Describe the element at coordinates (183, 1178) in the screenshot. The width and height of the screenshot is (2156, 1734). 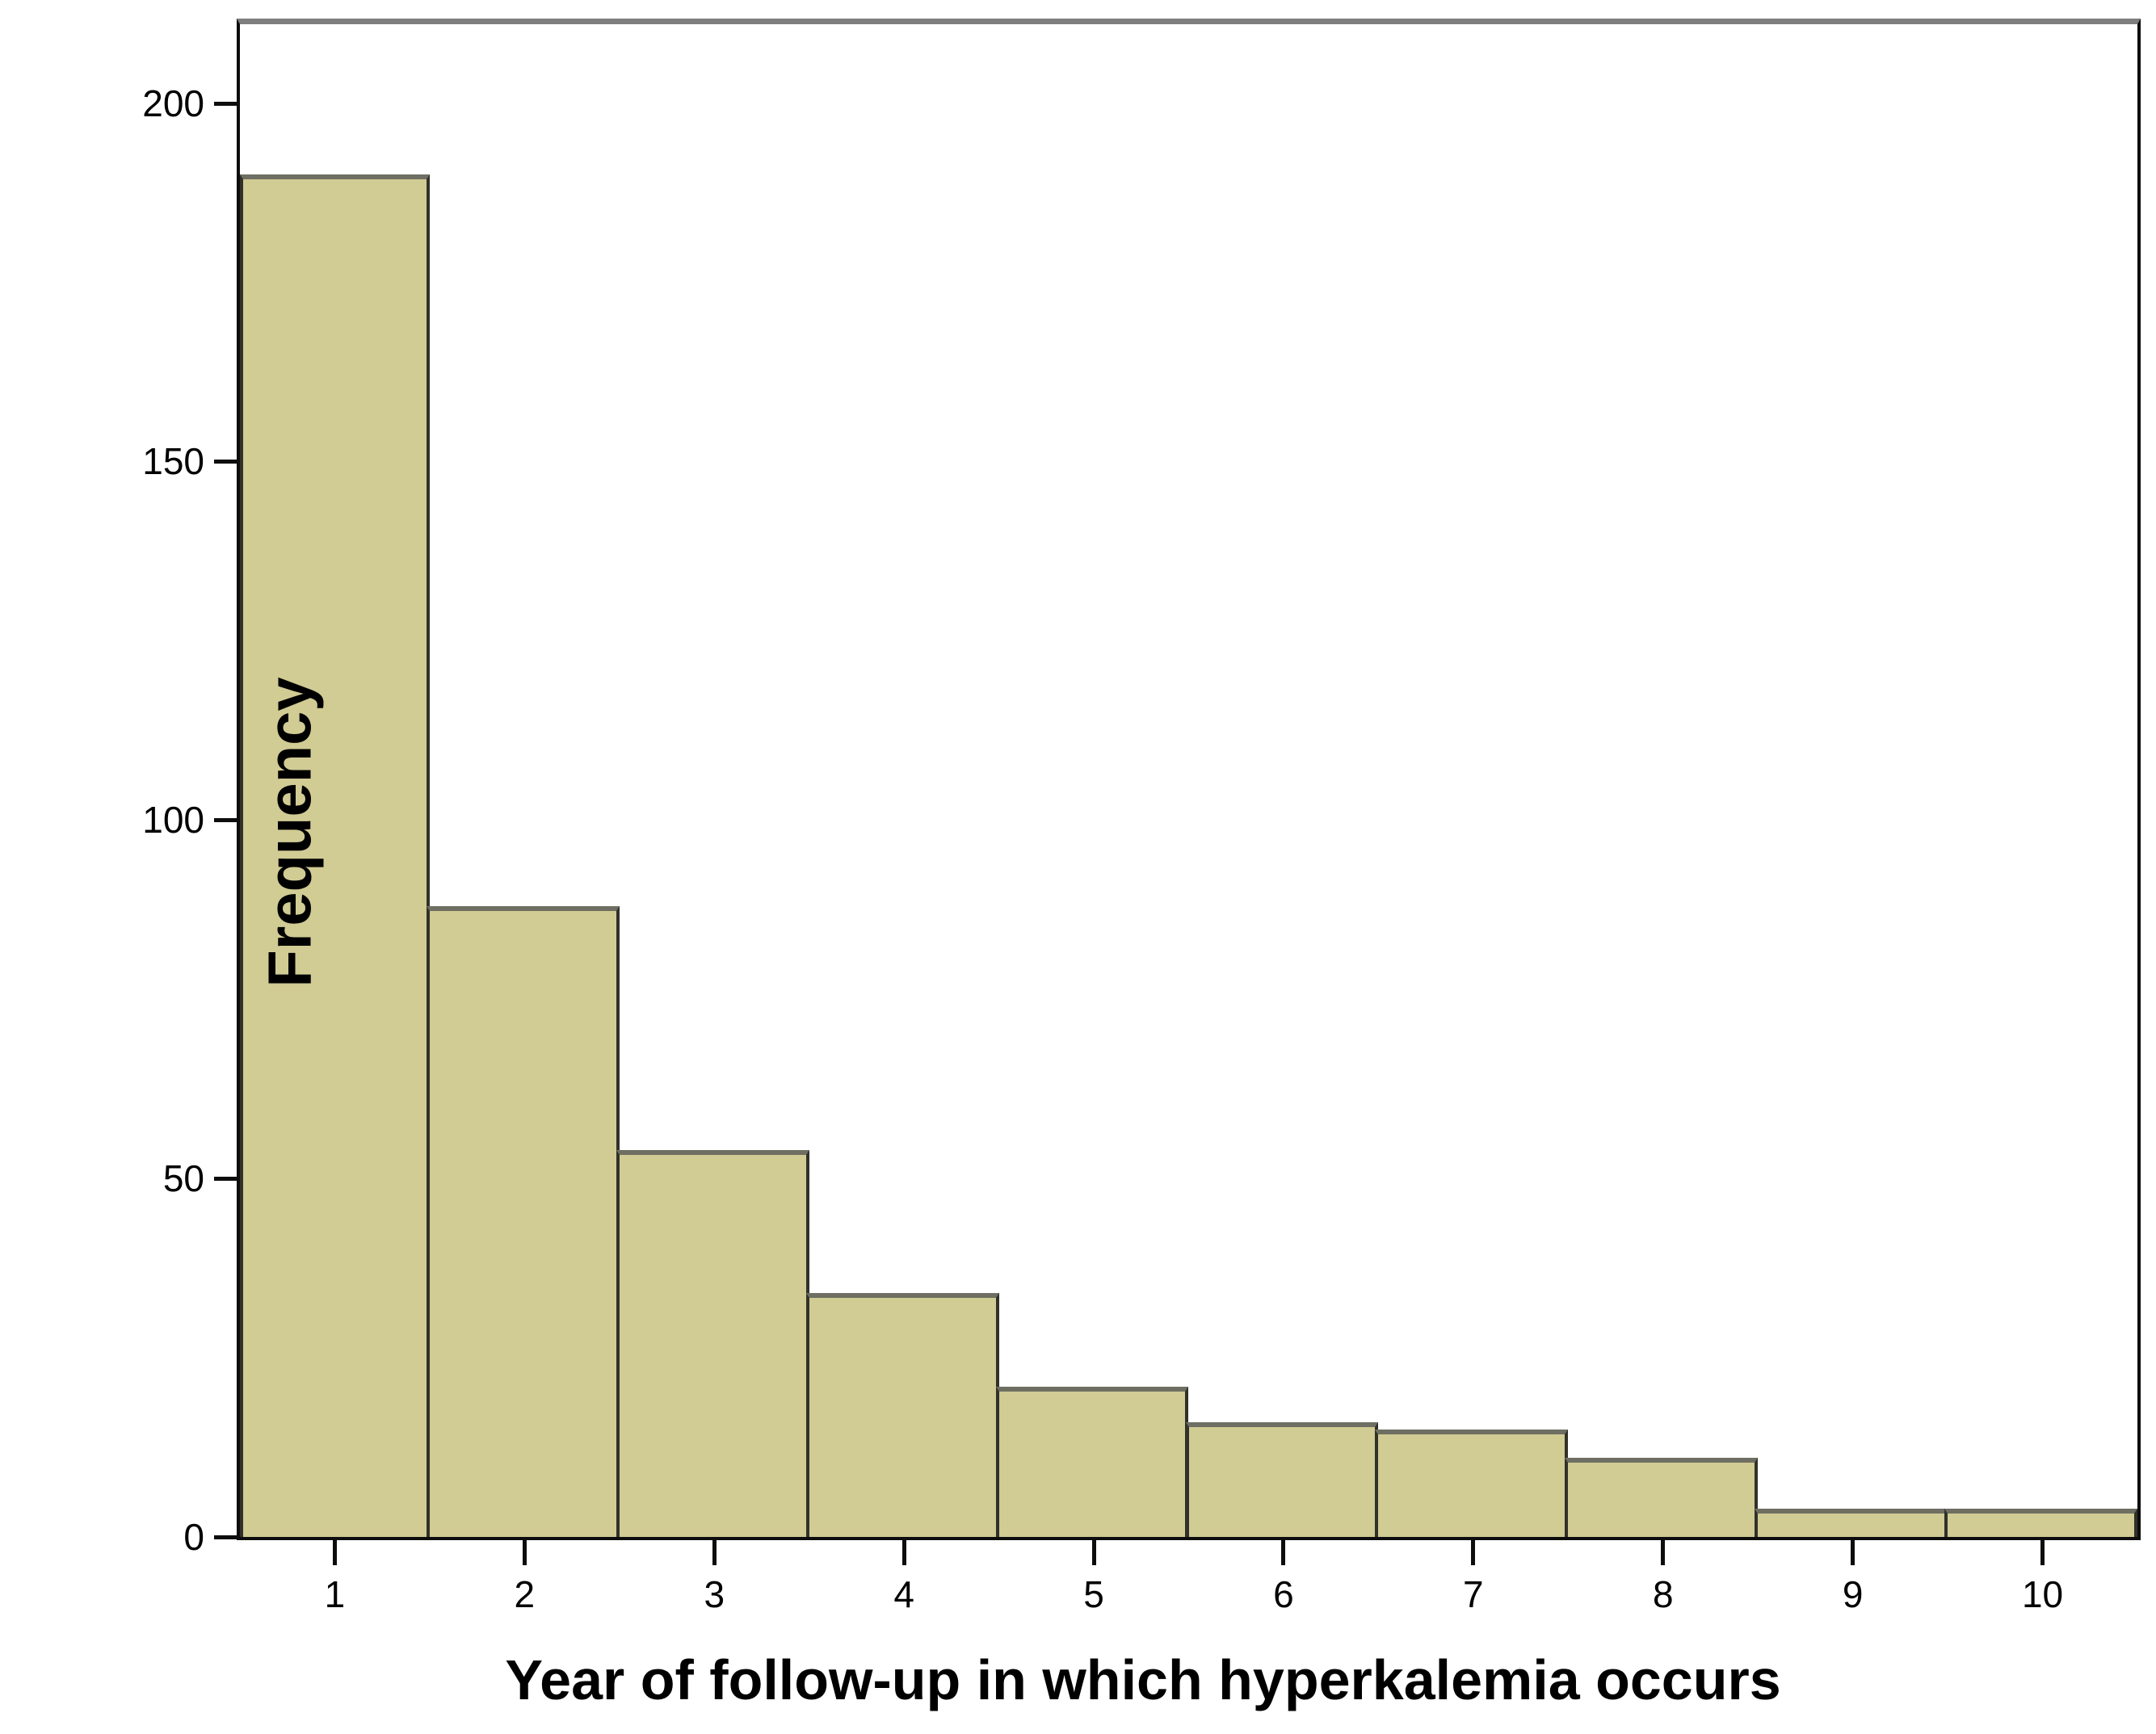
I see `y-tick-label-50: 50` at that location.